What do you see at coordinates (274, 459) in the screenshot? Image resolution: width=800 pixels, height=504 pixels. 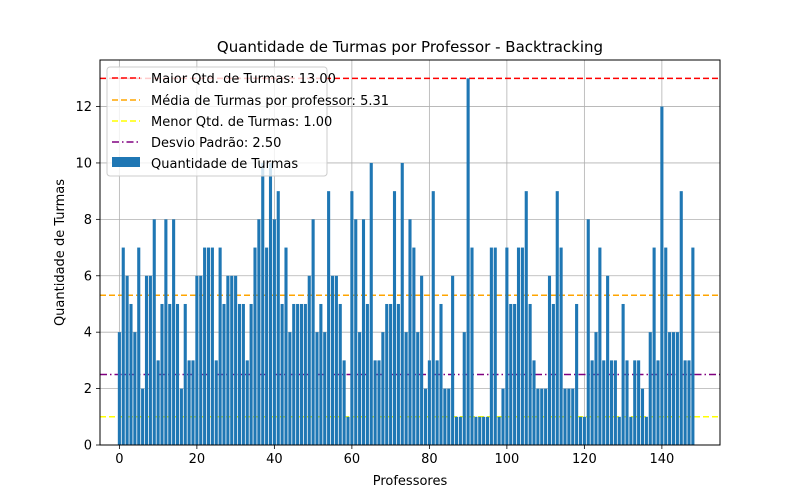 I see `x-tick-label: 40` at bounding box center [274, 459].